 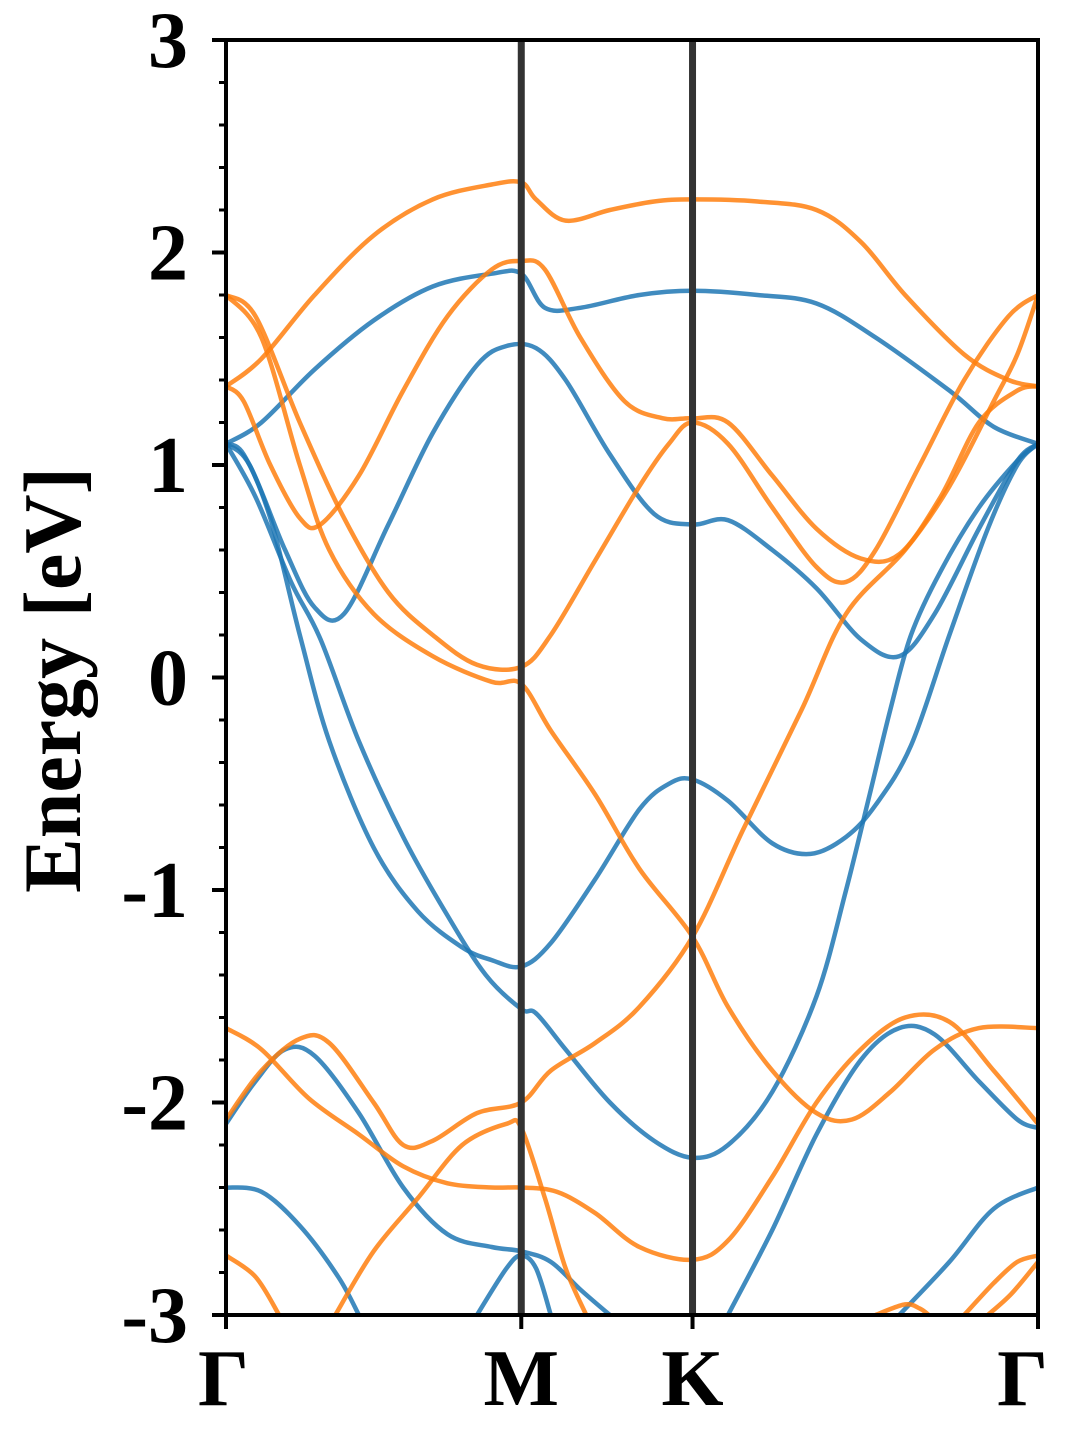 I want to click on y-axis-ticks: -3 -2 -1 0 1 2 3, so click(x=173, y=680).